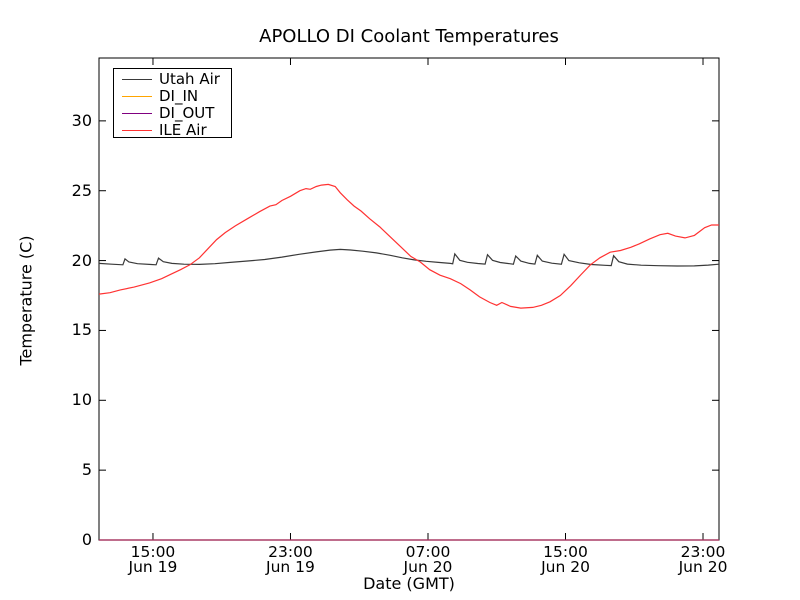 This screenshot has width=800, height=600. I want to click on x-tick-label: 15:00 Jun 19, so click(153, 559).